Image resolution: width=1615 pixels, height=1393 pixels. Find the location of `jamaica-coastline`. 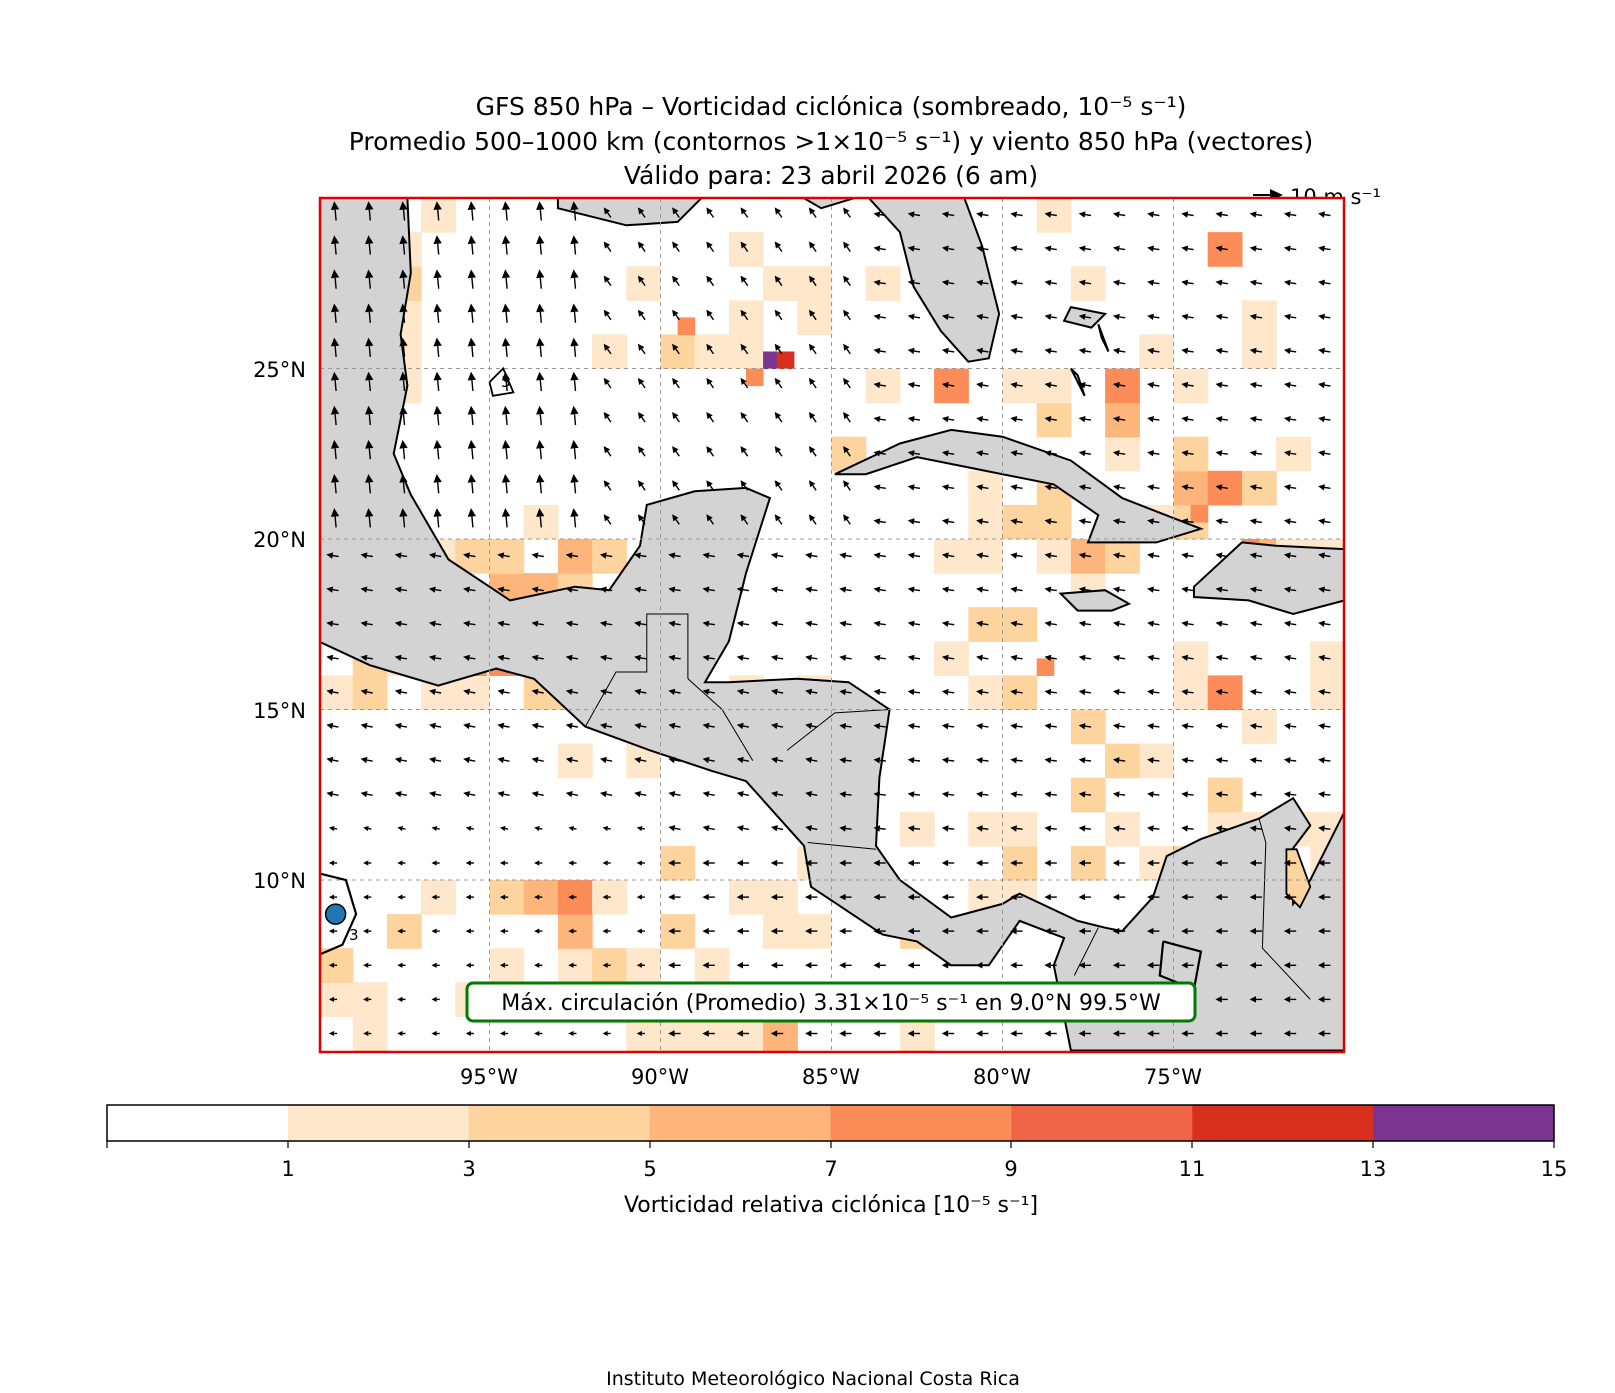

jamaica-coastline is located at coordinates (1095, 600).